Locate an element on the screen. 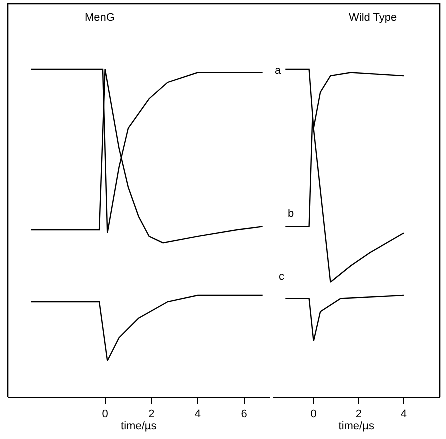 The image size is (446, 439). annotation: b is located at coordinates (291, 214).